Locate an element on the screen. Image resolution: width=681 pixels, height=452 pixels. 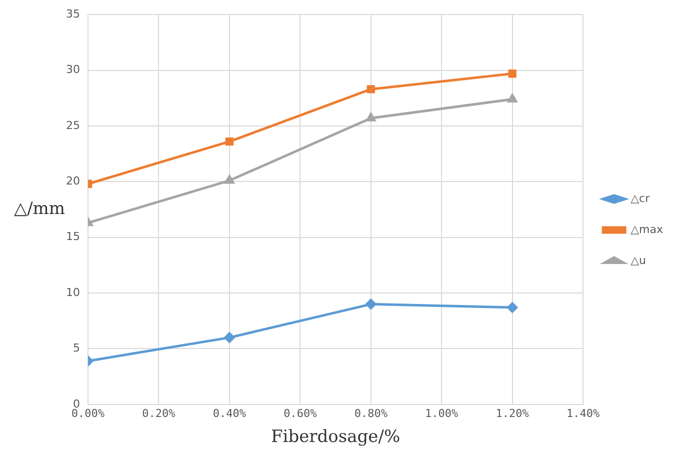
y-axis-title: △/mm is located at coordinates (40, 208).